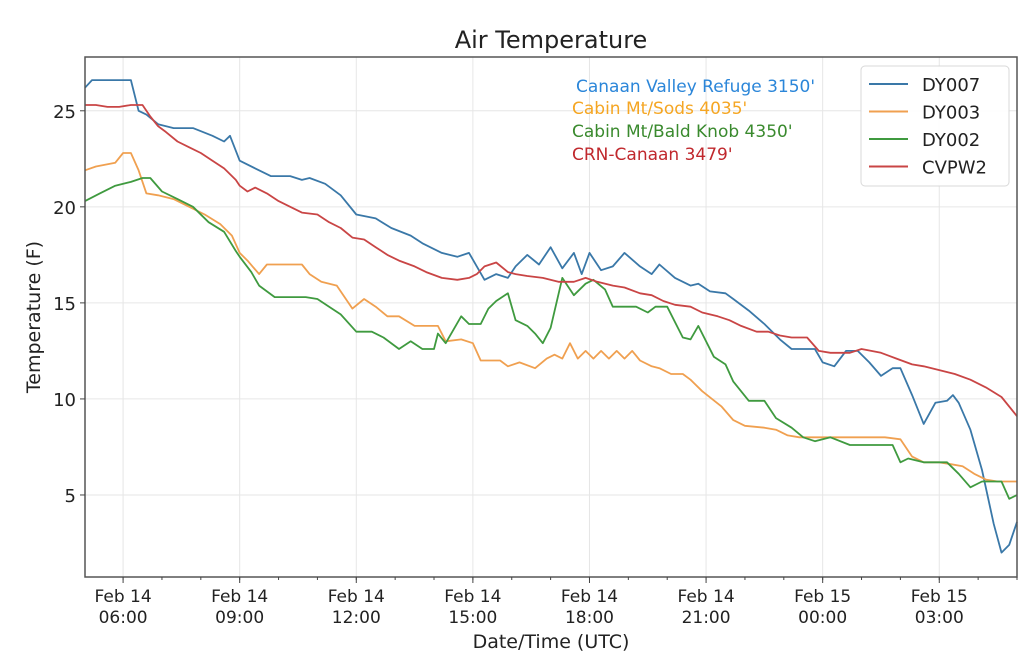 Image resolution: width=1024 pixels, height=670 pixels. What do you see at coordinates (951, 113) in the screenshot?
I see `legend-label: DY003` at bounding box center [951, 113].